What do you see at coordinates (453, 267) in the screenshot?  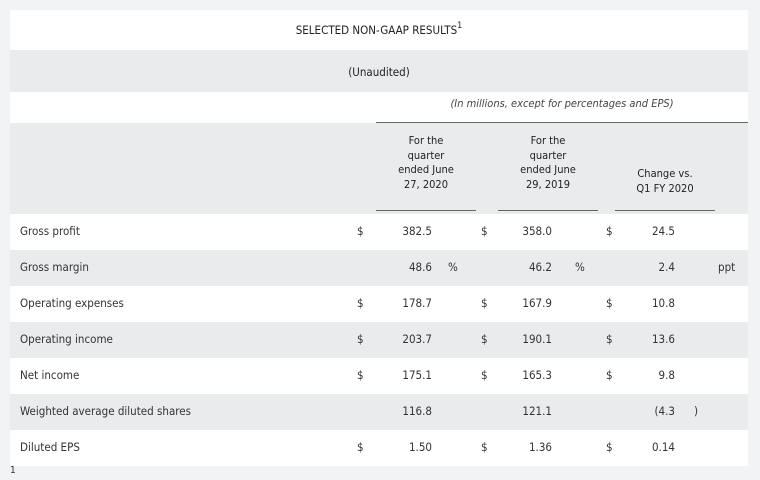 I see `unit-q2020: %` at bounding box center [453, 267].